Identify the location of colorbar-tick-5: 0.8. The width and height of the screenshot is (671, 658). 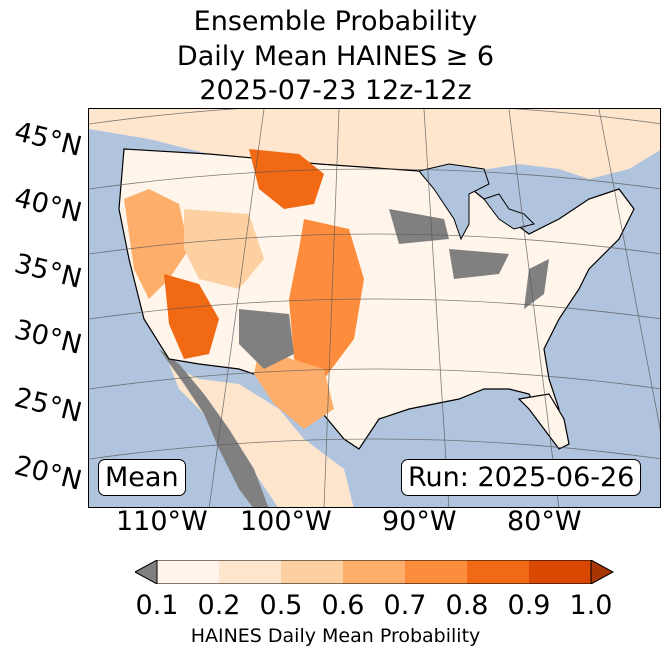
(467, 605).